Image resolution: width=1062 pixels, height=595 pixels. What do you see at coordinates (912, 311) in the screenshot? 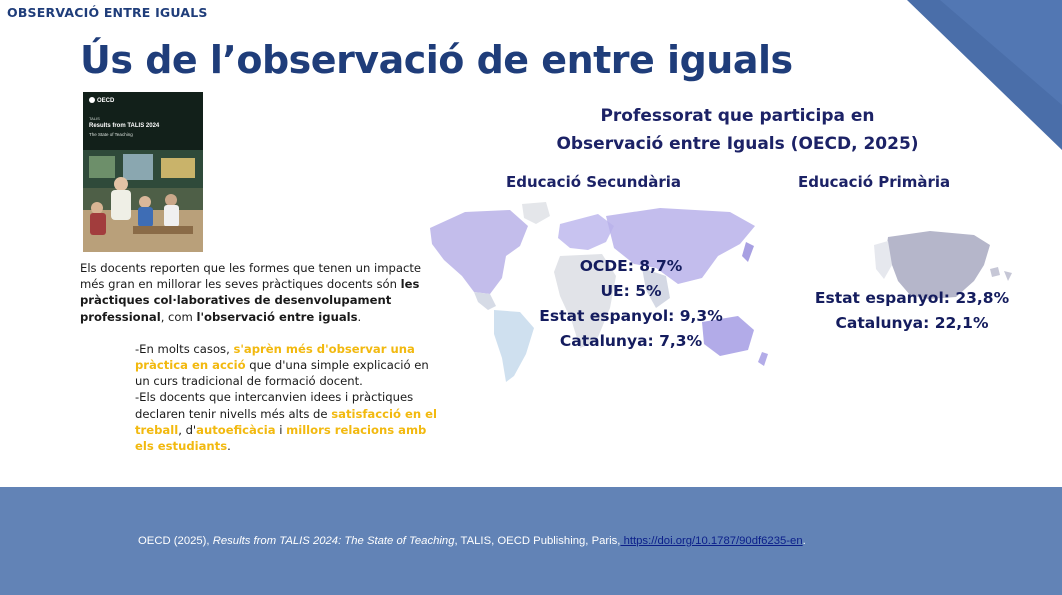
I see `primary-stats: Estat espanyol: 23,8% Catalunya: 22,1%` at bounding box center [912, 311].